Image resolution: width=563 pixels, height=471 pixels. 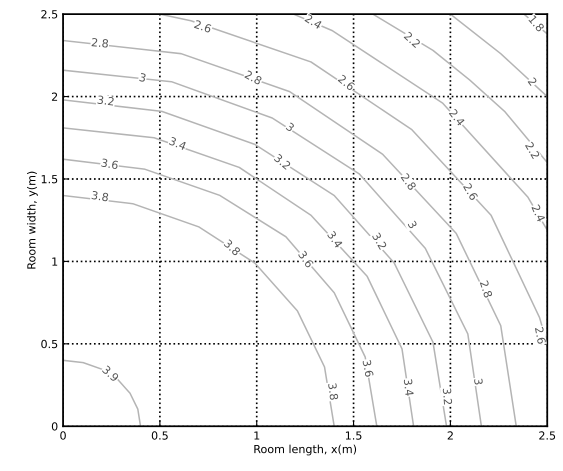 I want to click on annotation: 2, so click(x=533, y=81).